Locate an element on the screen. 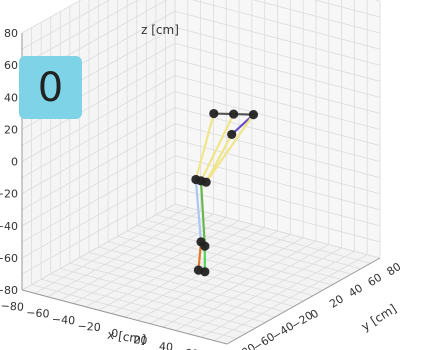 Image resolution: width=424 pixels, height=350 pixels. z-tick-label: 0 is located at coordinates (14, 162).